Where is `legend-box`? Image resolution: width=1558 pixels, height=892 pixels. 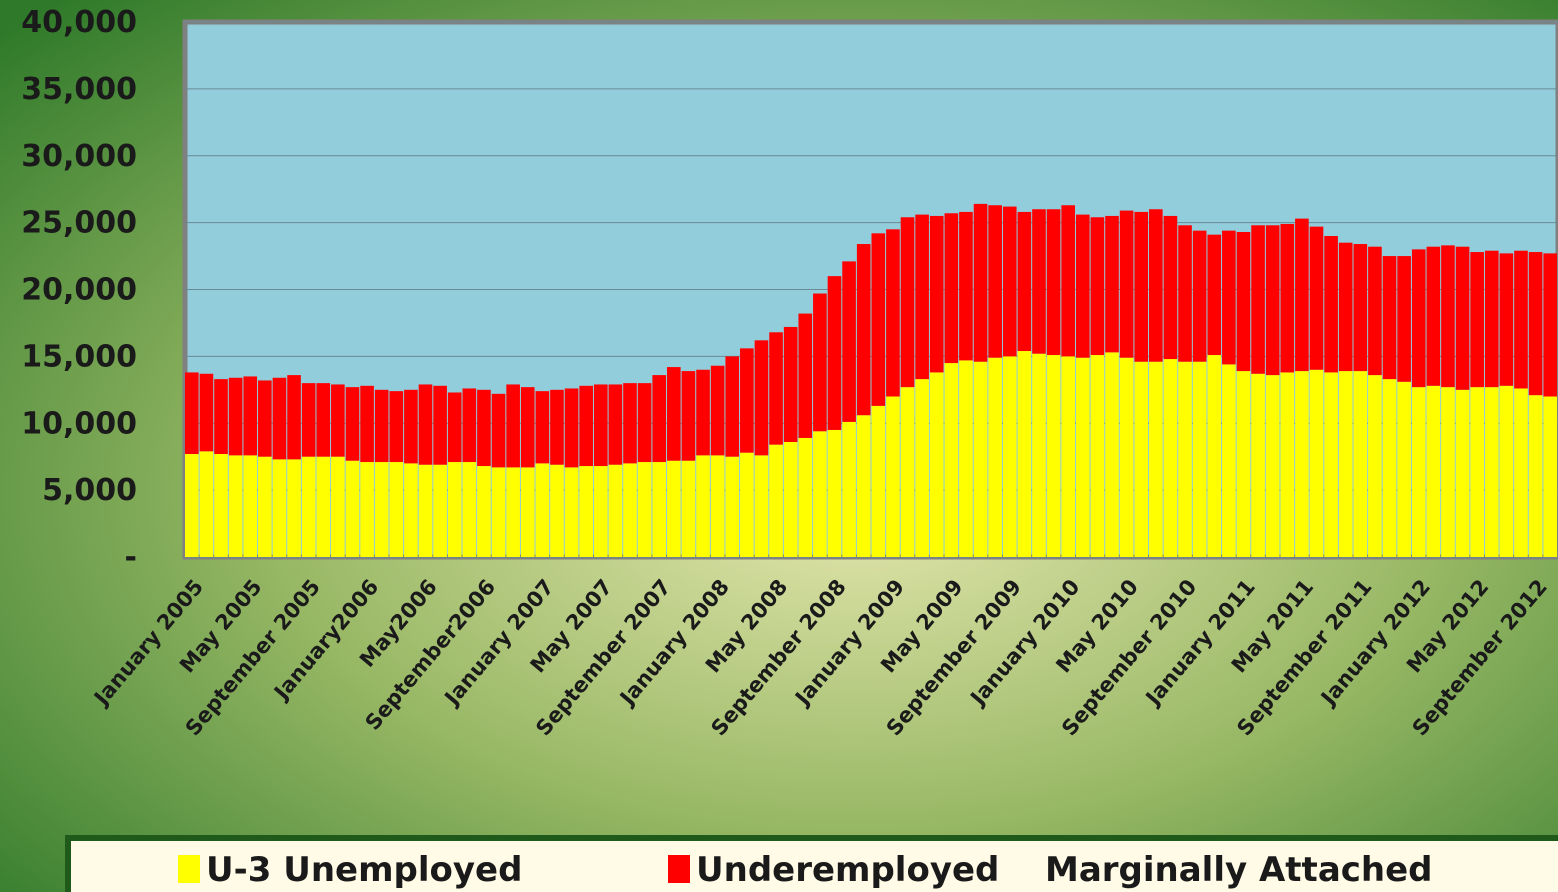
legend-box is located at coordinates (811, 863).